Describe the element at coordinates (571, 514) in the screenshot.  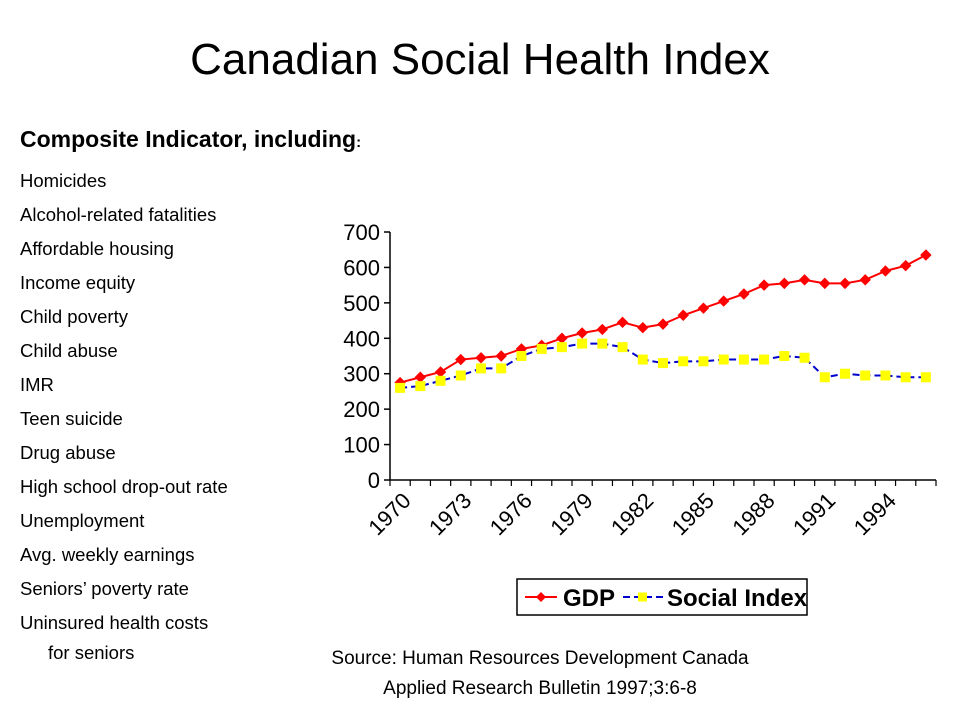
I see `x-tick-label: 1979` at that location.